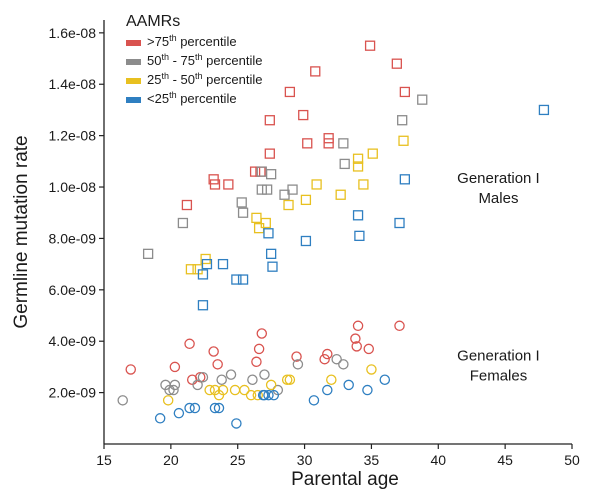  What do you see at coordinates (21, 231) in the screenshot?
I see `y-axis-title: Germline mutation rate` at bounding box center [21, 231].